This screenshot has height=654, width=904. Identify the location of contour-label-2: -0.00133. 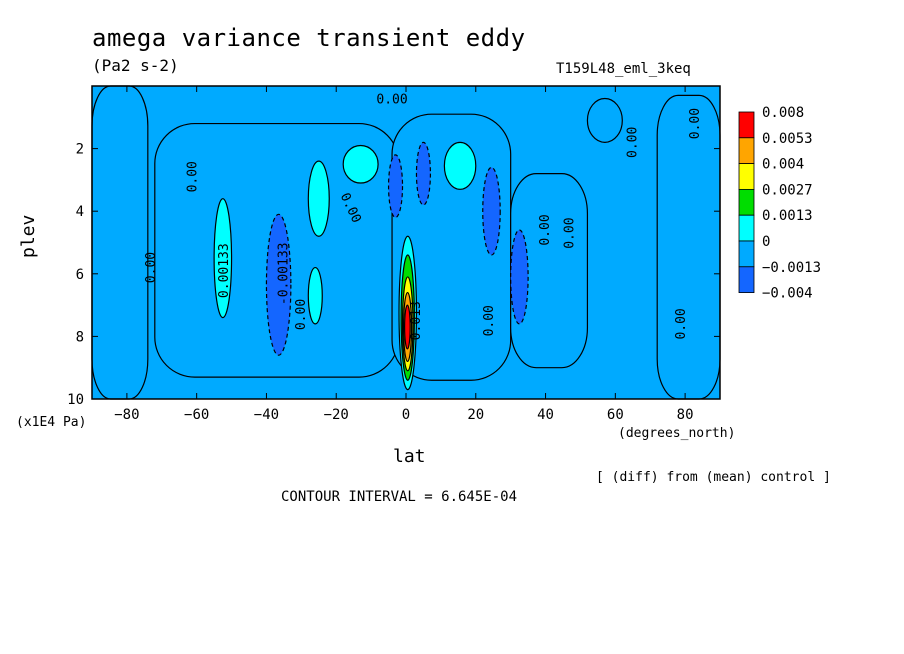
(283, 273).